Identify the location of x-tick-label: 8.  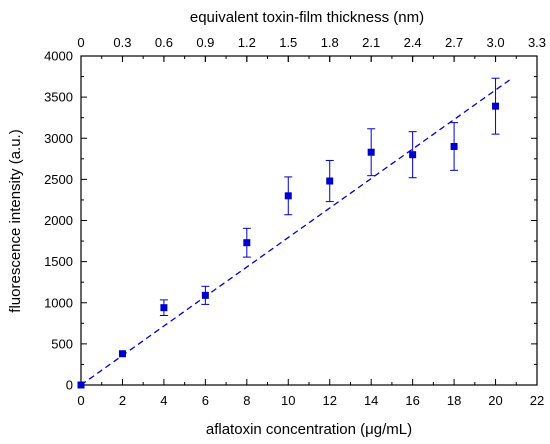
(246, 400).